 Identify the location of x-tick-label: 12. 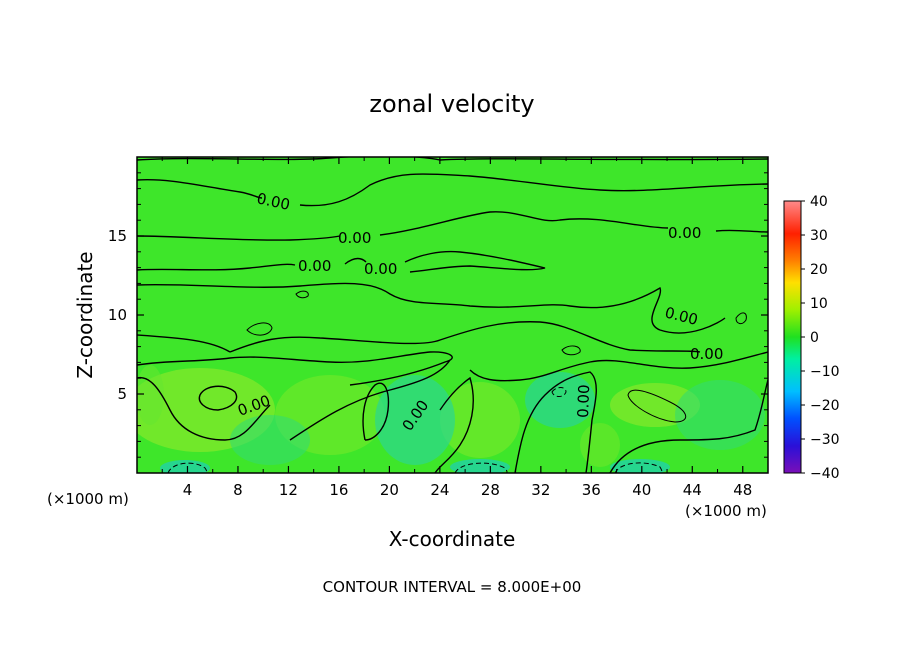
(288, 490).